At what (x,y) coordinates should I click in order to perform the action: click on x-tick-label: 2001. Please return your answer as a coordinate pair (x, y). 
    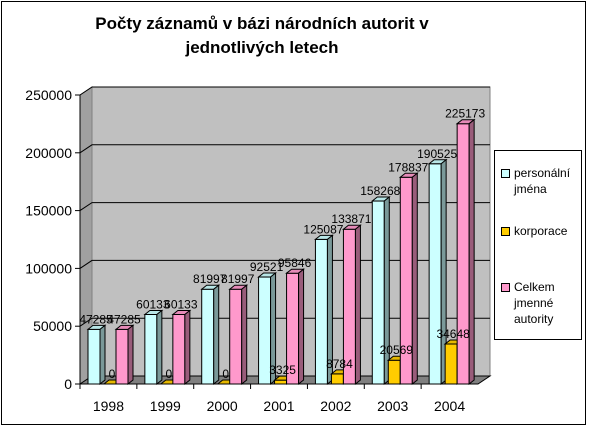
    Looking at the image, I should click on (278, 406).